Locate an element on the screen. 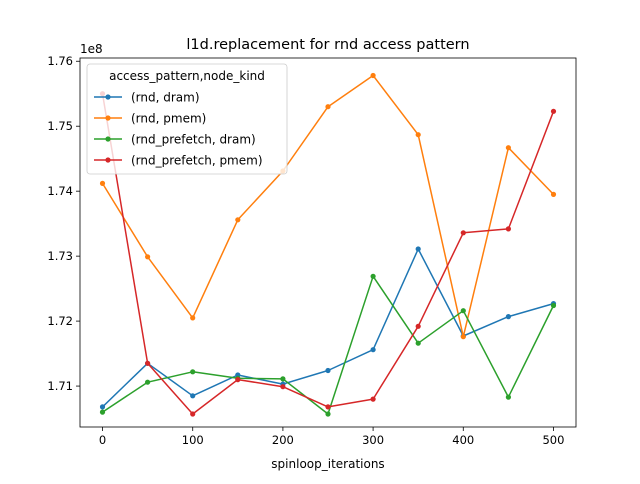  y-tick-label-0: 1.71 is located at coordinates (60, 386).